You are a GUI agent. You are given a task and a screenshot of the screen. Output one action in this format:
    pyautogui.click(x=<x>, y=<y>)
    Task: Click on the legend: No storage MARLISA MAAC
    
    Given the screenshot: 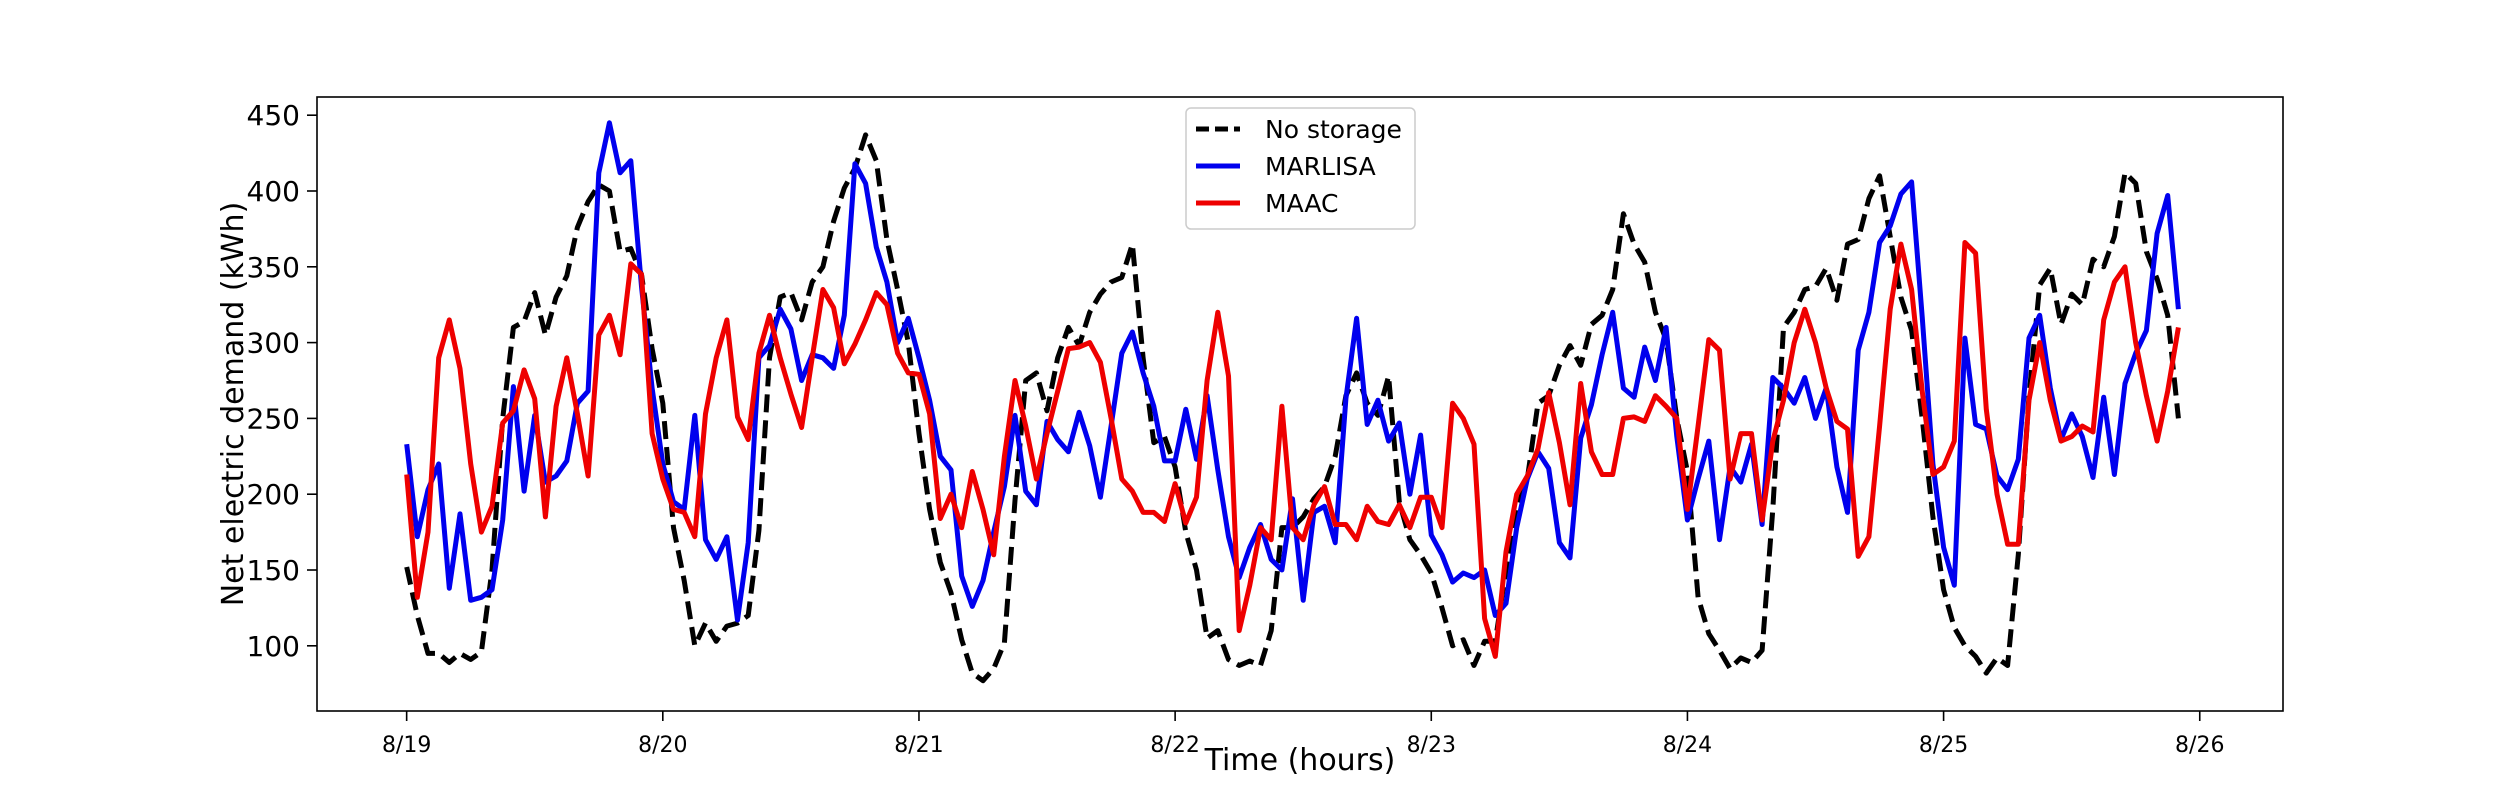 What is the action you would take?
    pyautogui.click(x=1300, y=168)
    